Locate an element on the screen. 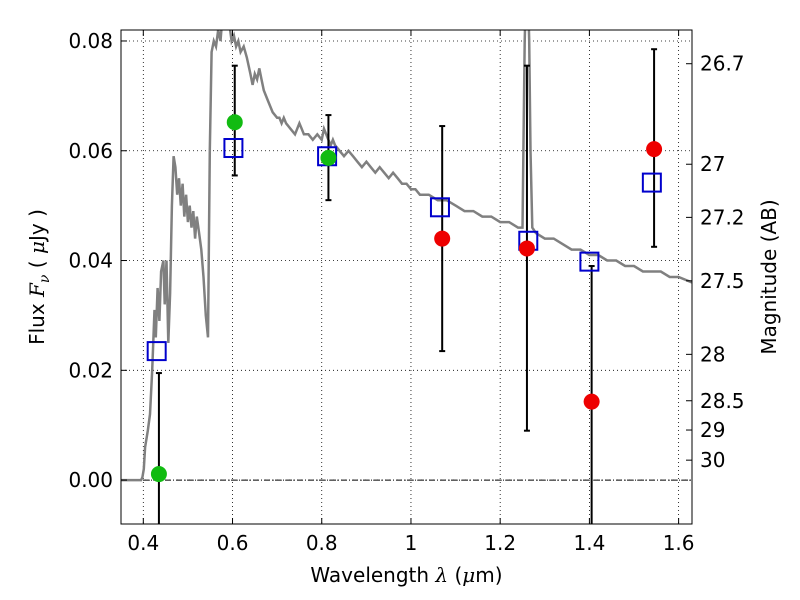 The height and width of the screenshot is (600, 800). x-axis-title: Wavelength λ (μm) is located at coordinates (406, 575).